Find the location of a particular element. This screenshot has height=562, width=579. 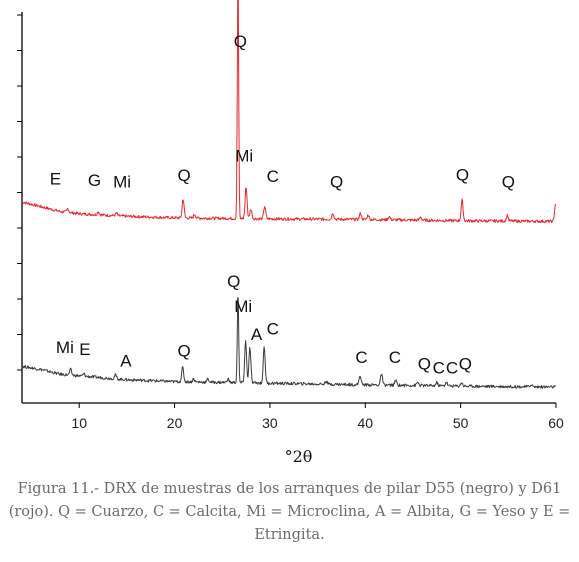

x-tick-label: 30 is located at coordinates (270, 423).